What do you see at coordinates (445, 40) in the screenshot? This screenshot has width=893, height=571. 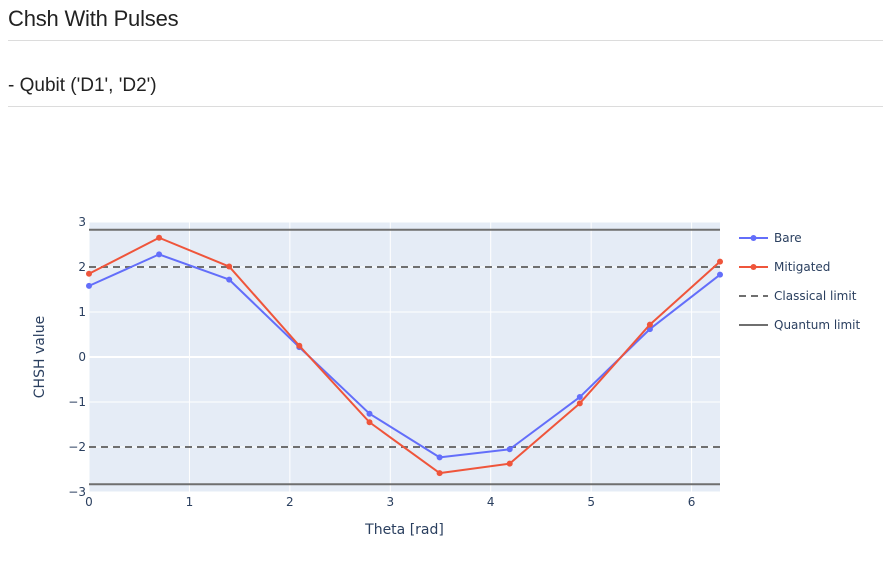 I see `title-divider` at bounding box center [445, 40].